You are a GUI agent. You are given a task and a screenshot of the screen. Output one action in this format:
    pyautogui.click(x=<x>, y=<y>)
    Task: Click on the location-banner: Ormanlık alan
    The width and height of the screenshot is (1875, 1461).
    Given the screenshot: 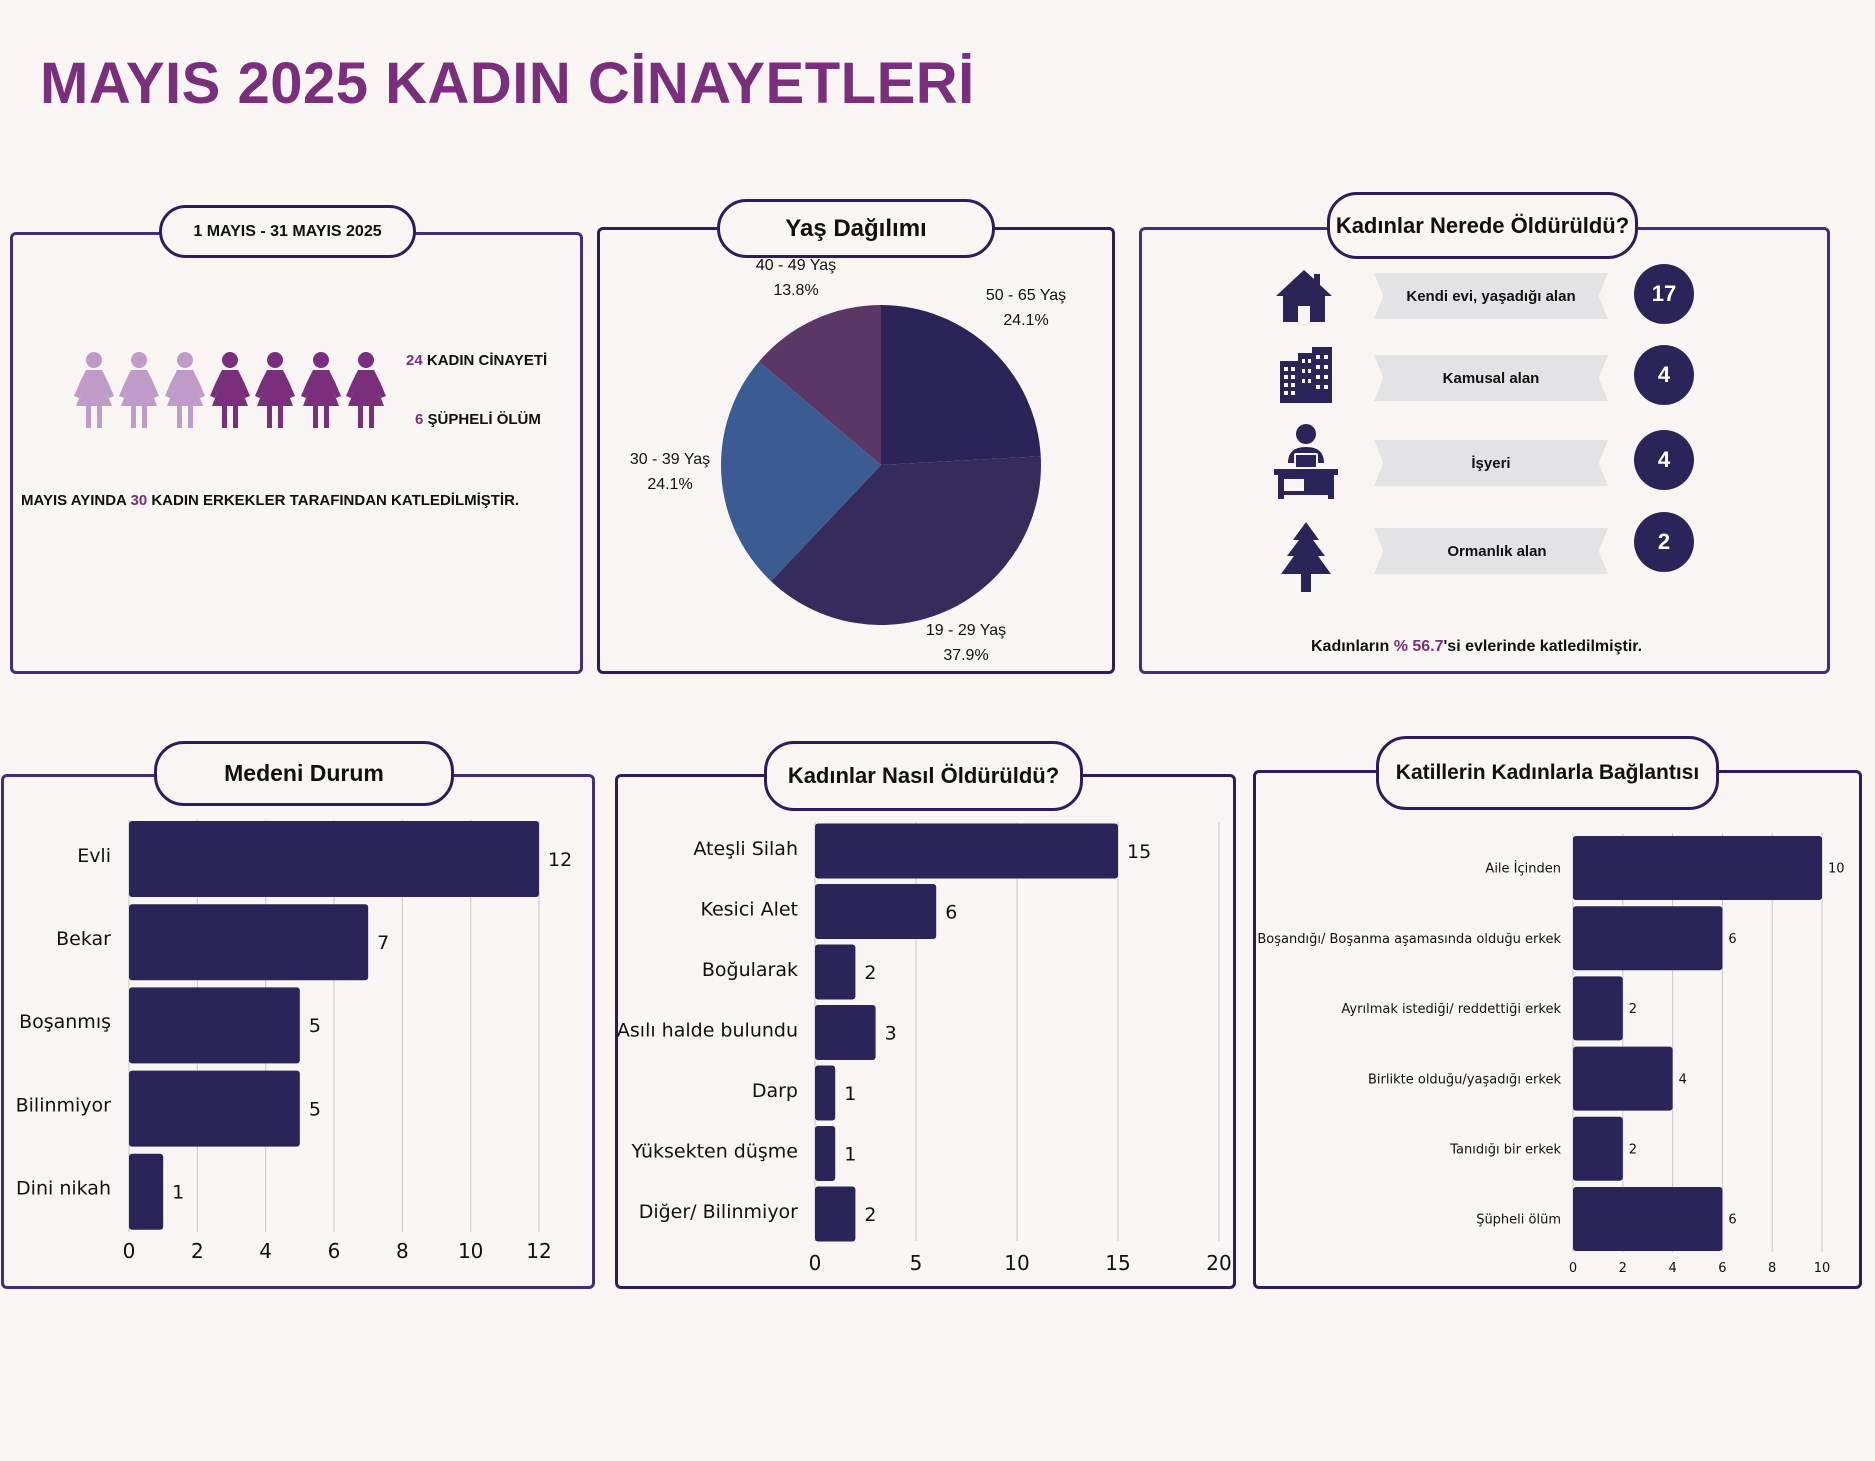 What is the action you would take?
    pyautogui.click(x=1491, y=551)
    